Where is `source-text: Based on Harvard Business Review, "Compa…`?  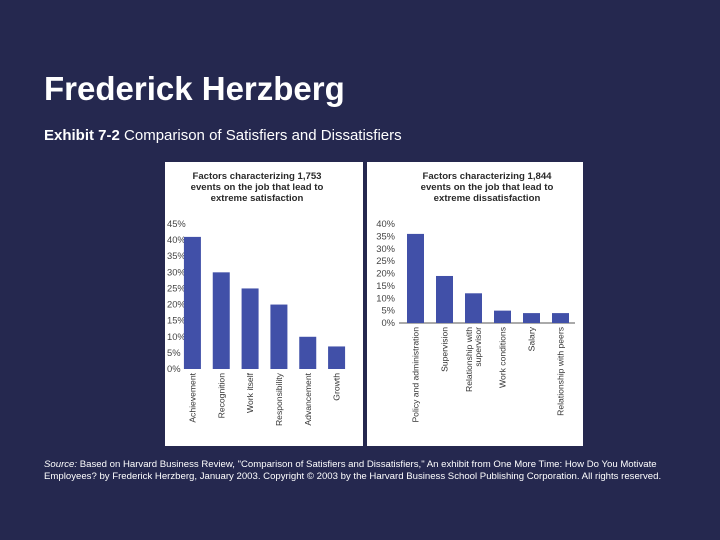
source-text: Based on Harvard Business Review, "Compa… is located at coordinates (353, 470).